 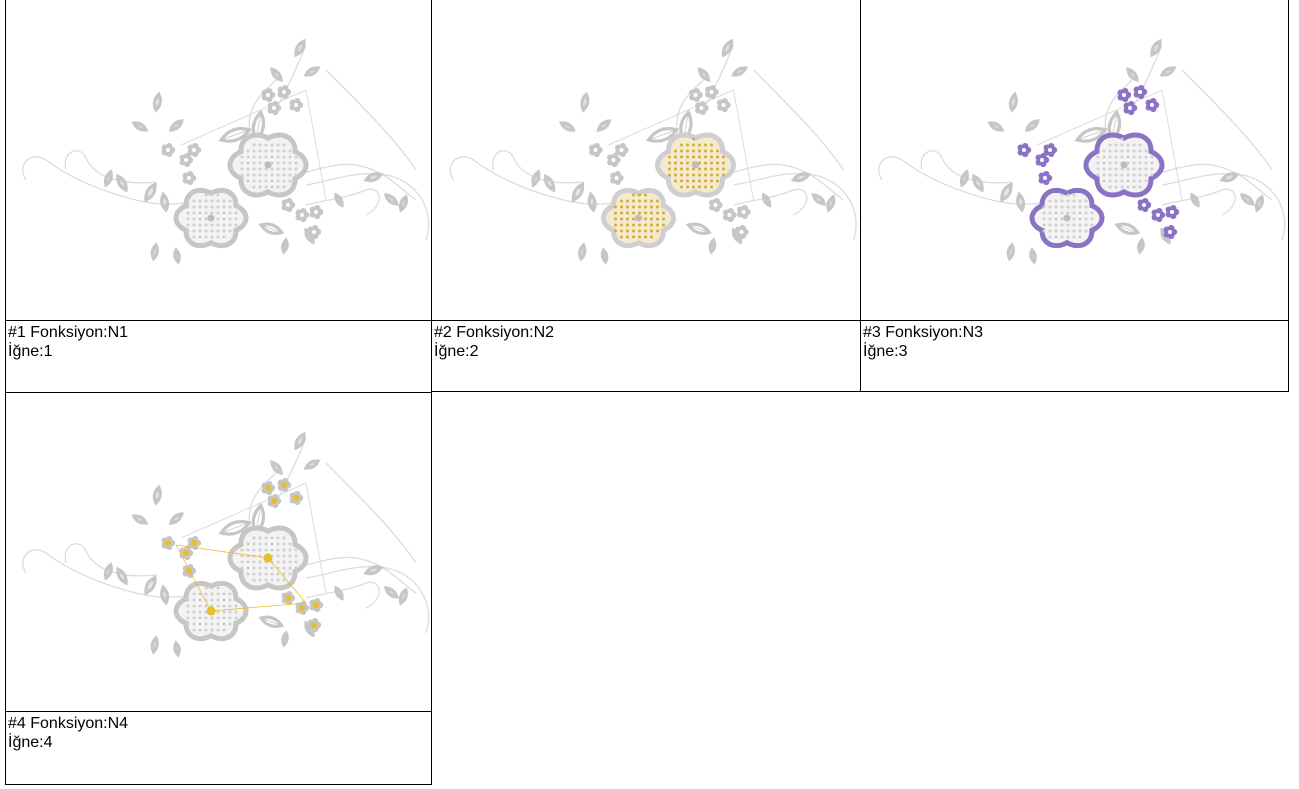 I want to click on grid-line, so click(x=218, y=392).